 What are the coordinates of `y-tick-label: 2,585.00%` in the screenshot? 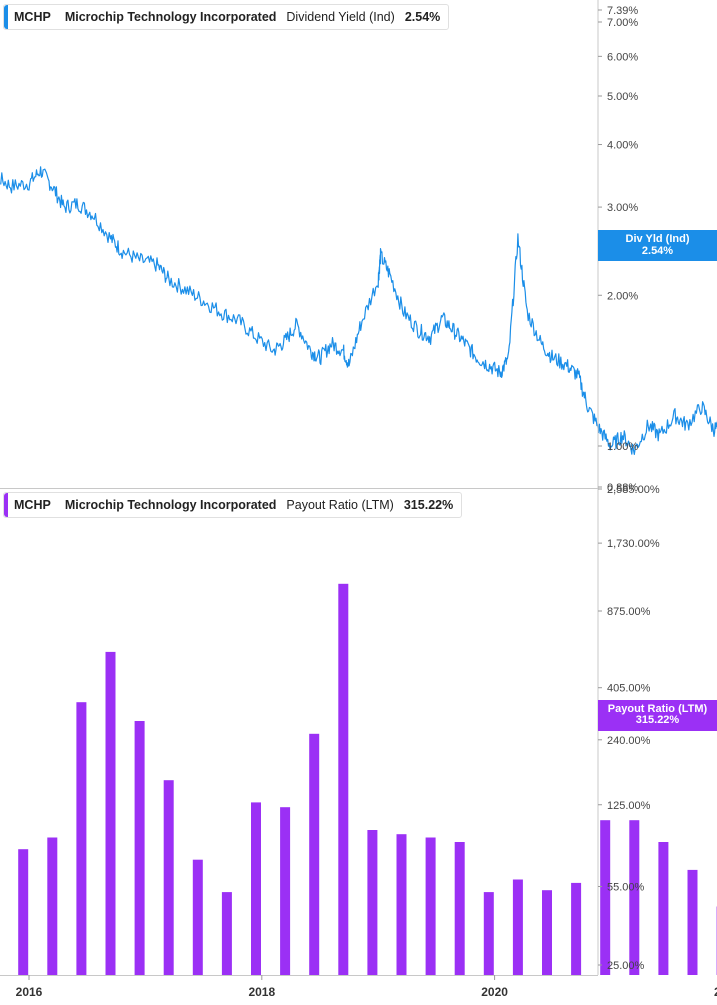 It's located at (633, 490).